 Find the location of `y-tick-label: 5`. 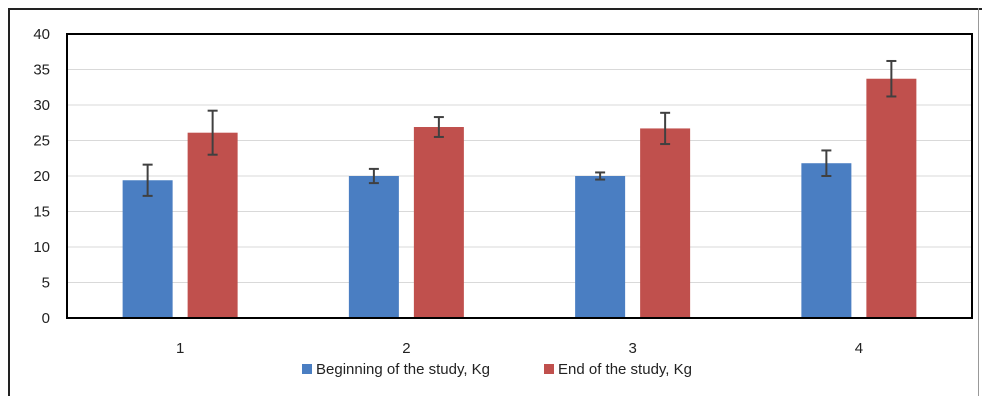

y-tick-label: 5 is located at coordinates (46, 283).